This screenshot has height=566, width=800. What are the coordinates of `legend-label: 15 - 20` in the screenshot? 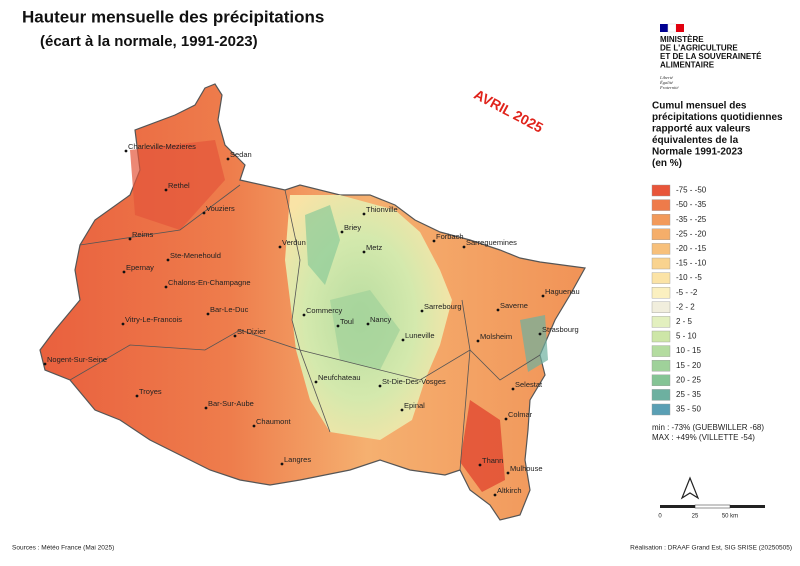 It's located at (688, 365).